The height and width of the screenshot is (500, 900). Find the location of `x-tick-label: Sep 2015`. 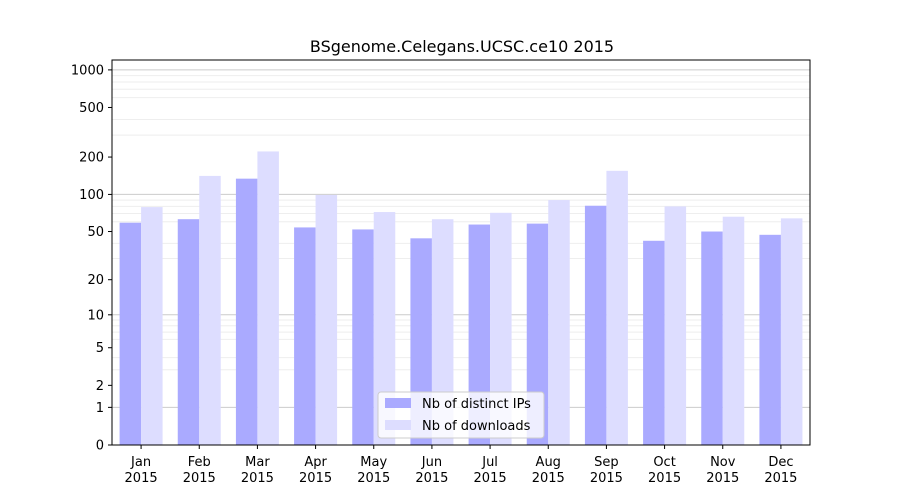

x-tick-label: Sep 2015 is located at coordinates (606, 470).